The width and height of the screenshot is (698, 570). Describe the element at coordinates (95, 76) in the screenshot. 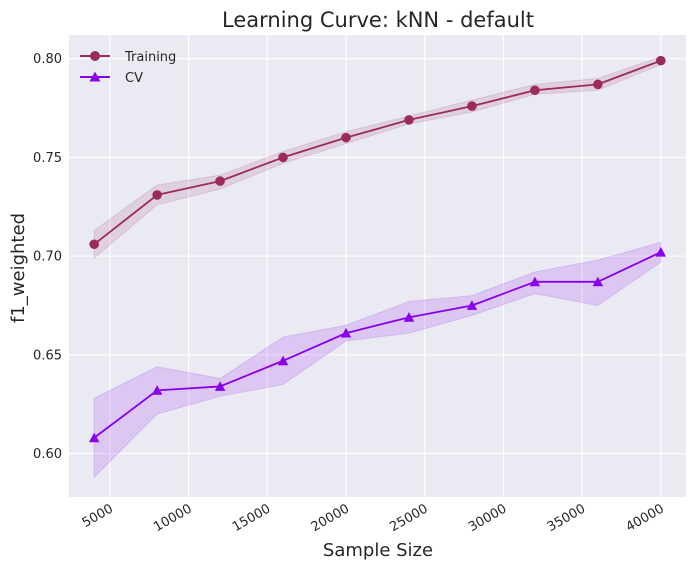

I see `legend-cv-marker` at that location.